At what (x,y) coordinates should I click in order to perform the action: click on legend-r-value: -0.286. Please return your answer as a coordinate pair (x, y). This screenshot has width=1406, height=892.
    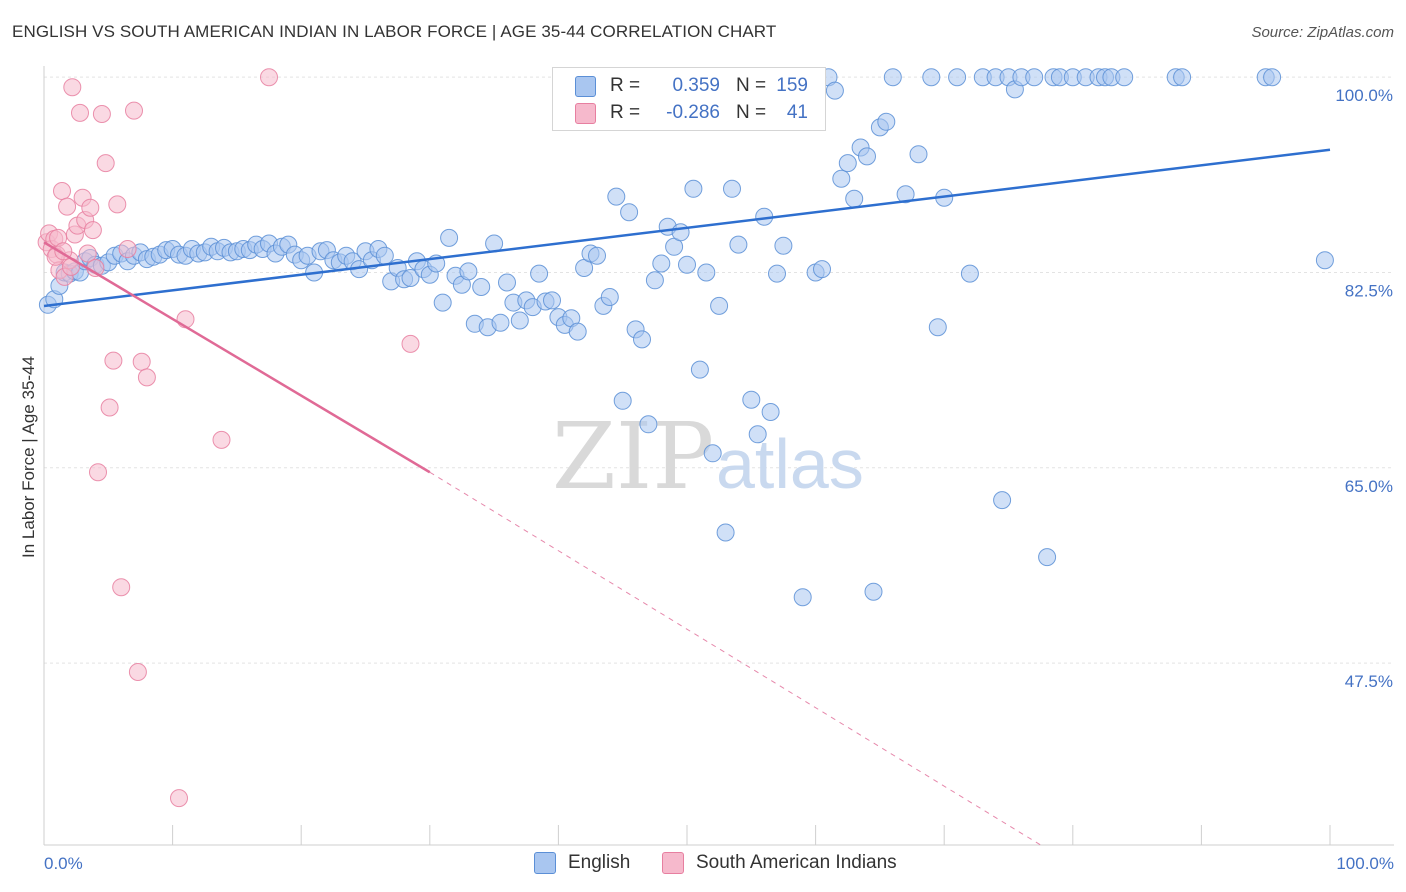
    Looking at the image, I should click on (693, 112).